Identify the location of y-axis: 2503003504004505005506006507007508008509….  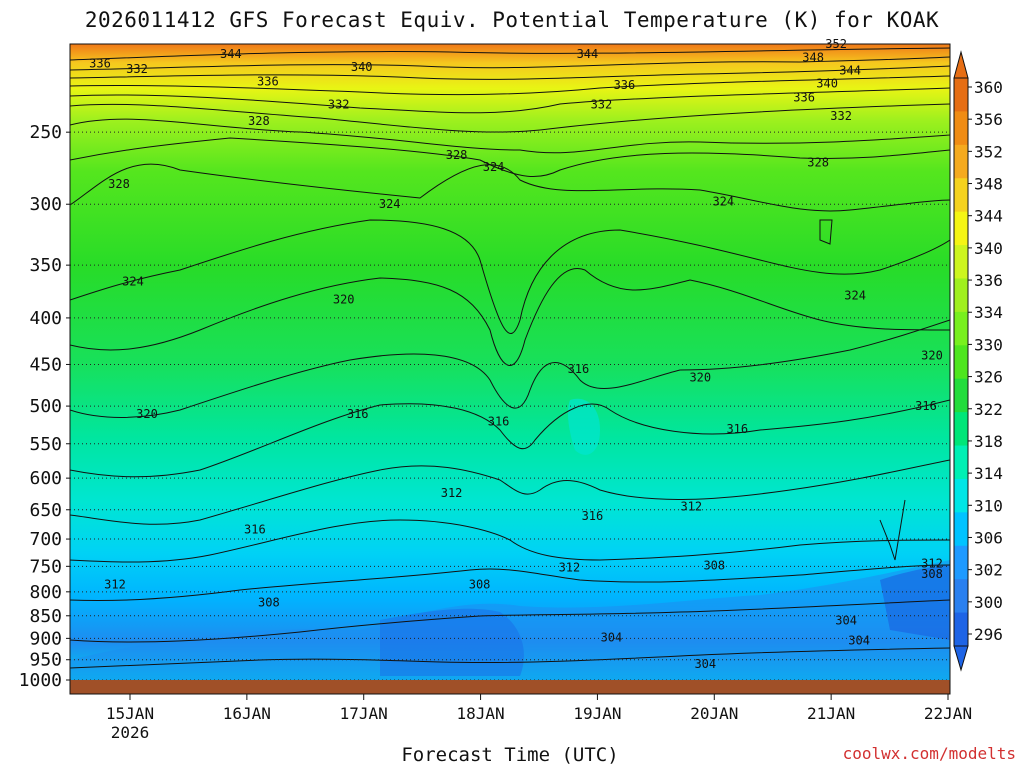
(44, 406).